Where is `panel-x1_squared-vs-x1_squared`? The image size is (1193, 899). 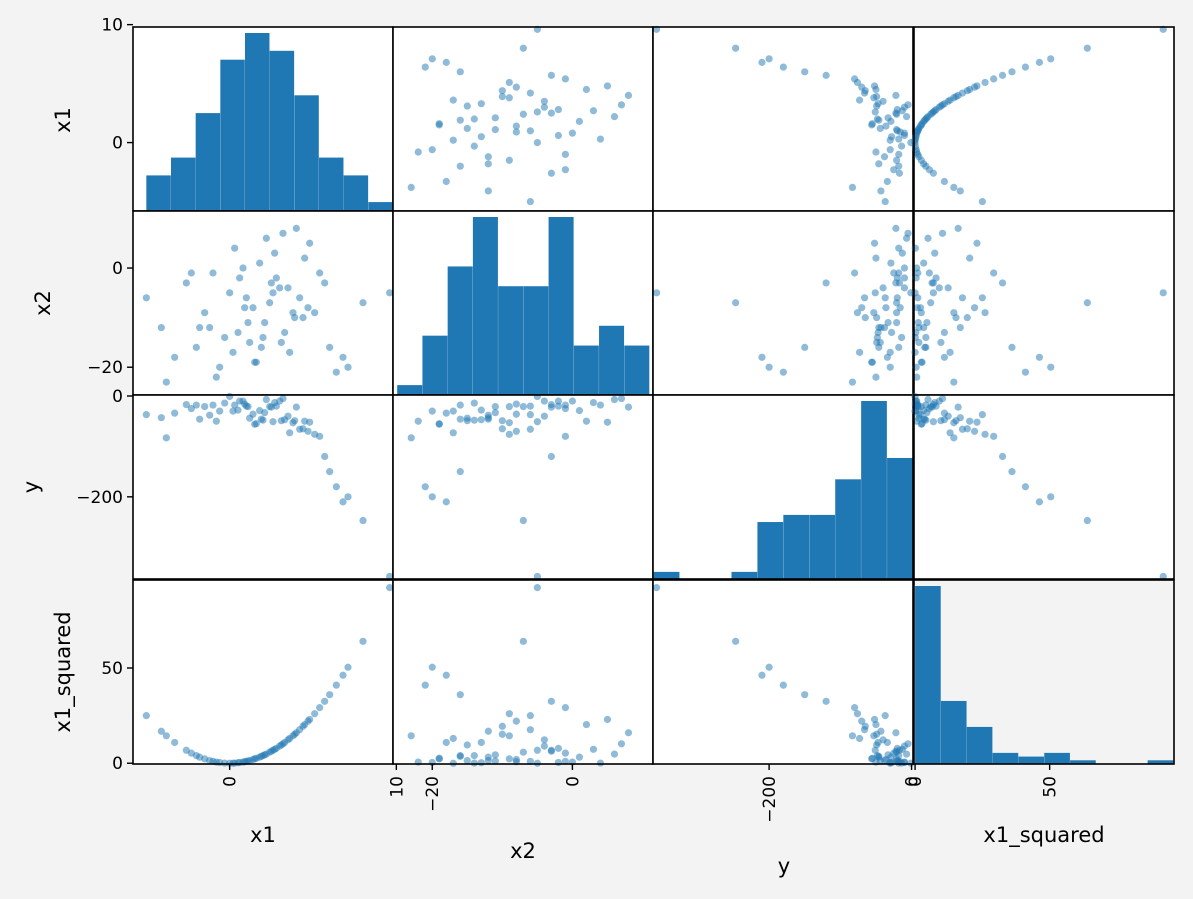 panel-x1_squared-vs-x1_squared is located at coordinates (1044, 672).